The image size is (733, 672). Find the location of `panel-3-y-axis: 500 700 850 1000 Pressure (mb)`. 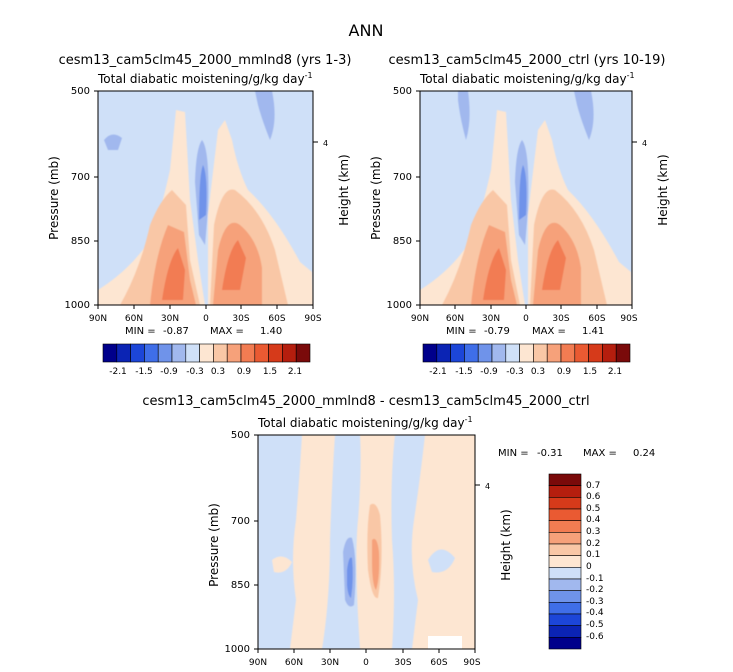

panel-3-y-axis: 500 700 850 1000 Pressure (mb) is located at coordinates (232, 542).